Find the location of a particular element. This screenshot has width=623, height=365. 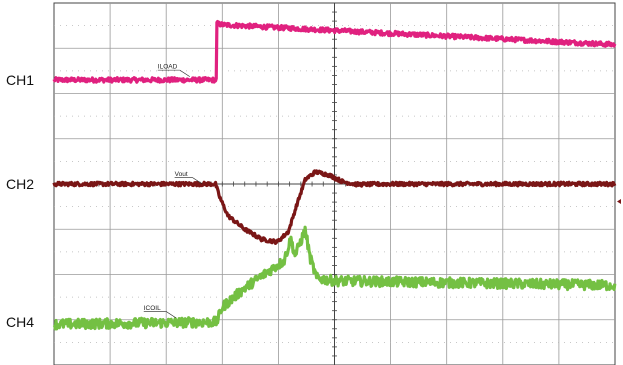

ch2-offset-marker is located at coordinates (619, 201).